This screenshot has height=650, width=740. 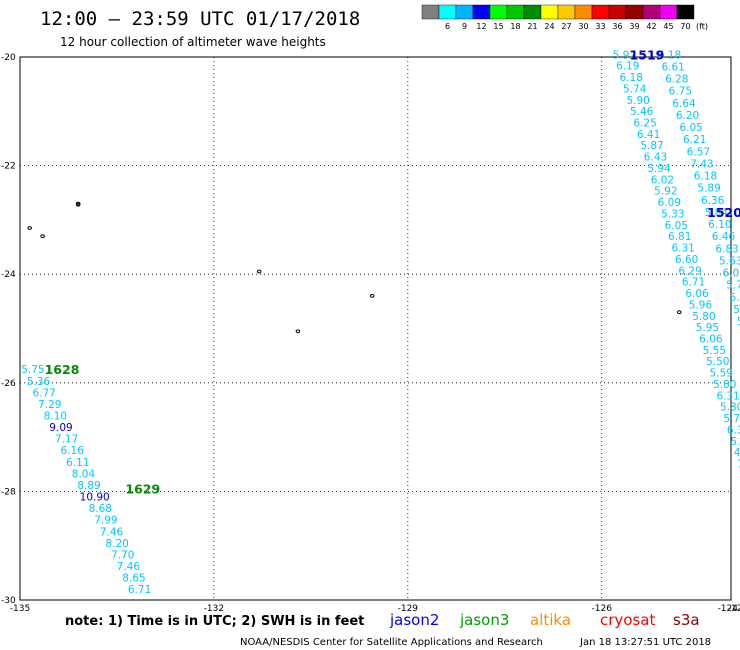 I want to click on swh-value: 6.64, so click(x=684, y=104).